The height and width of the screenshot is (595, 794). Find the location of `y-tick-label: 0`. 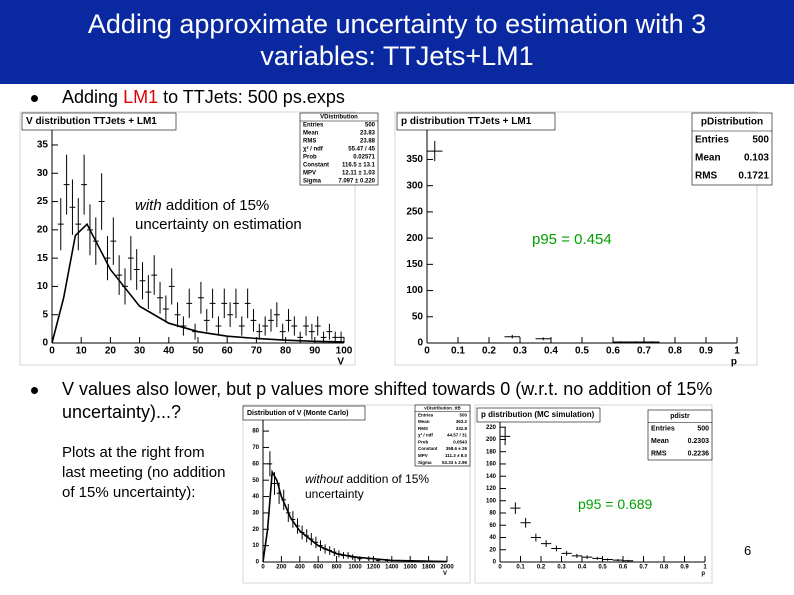

y-tick-label: 0 is located at coordinates (495, 563).